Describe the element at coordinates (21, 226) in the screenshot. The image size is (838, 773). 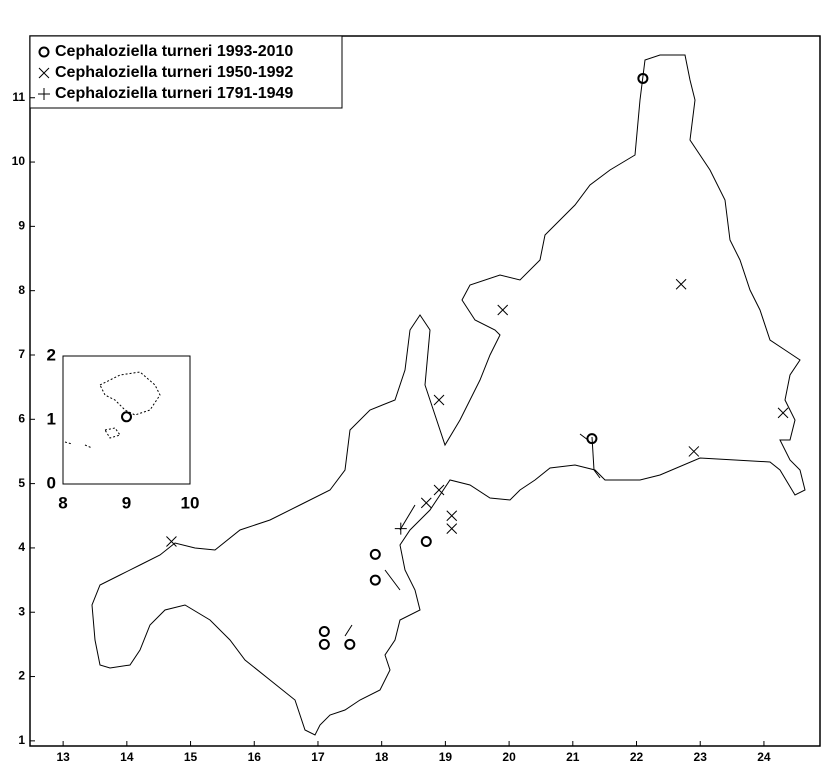
I see `y-tick-label: 9` at that location.